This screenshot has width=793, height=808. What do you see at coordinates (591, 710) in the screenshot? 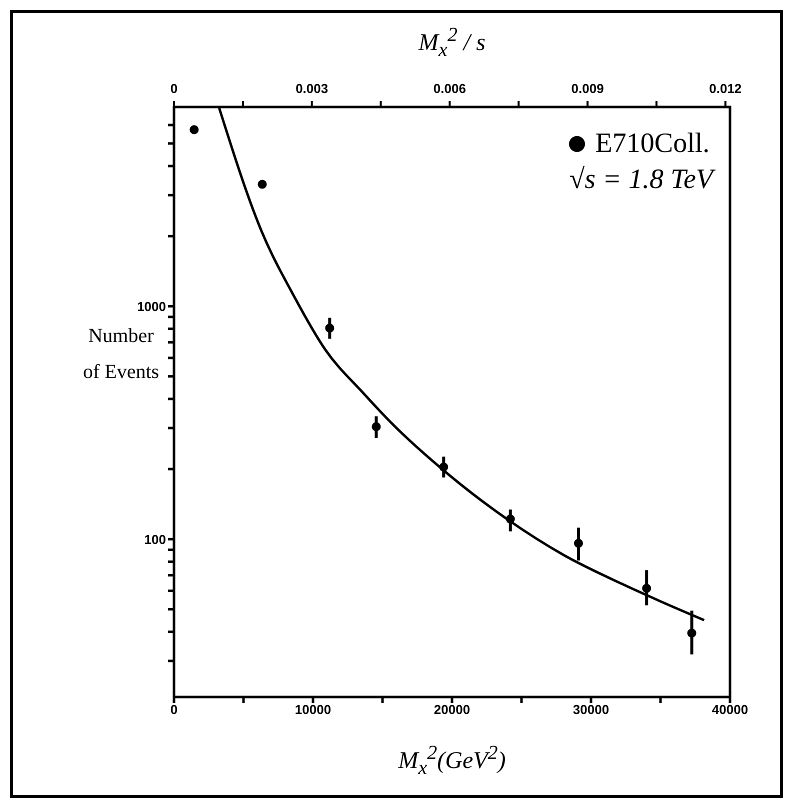
I see `x-tick-label: 30000` at bounding box center [591, 710].